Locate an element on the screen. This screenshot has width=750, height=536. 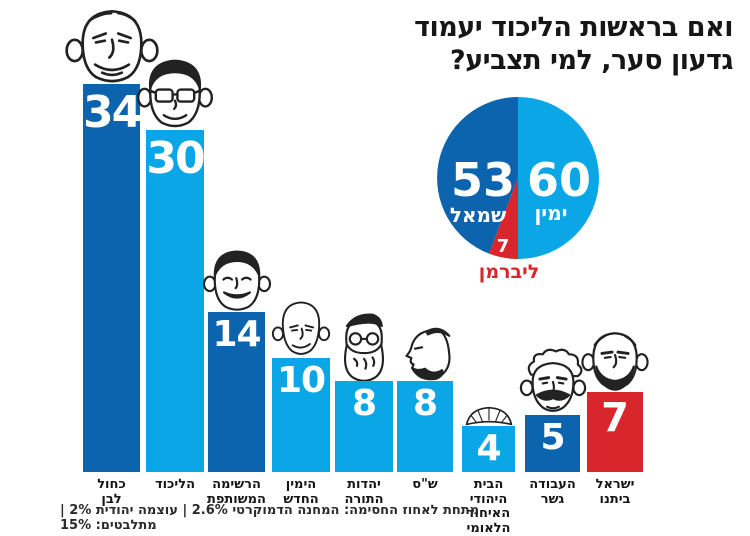
bar-jewish-home: 4 is located at coordinates (488, 449).